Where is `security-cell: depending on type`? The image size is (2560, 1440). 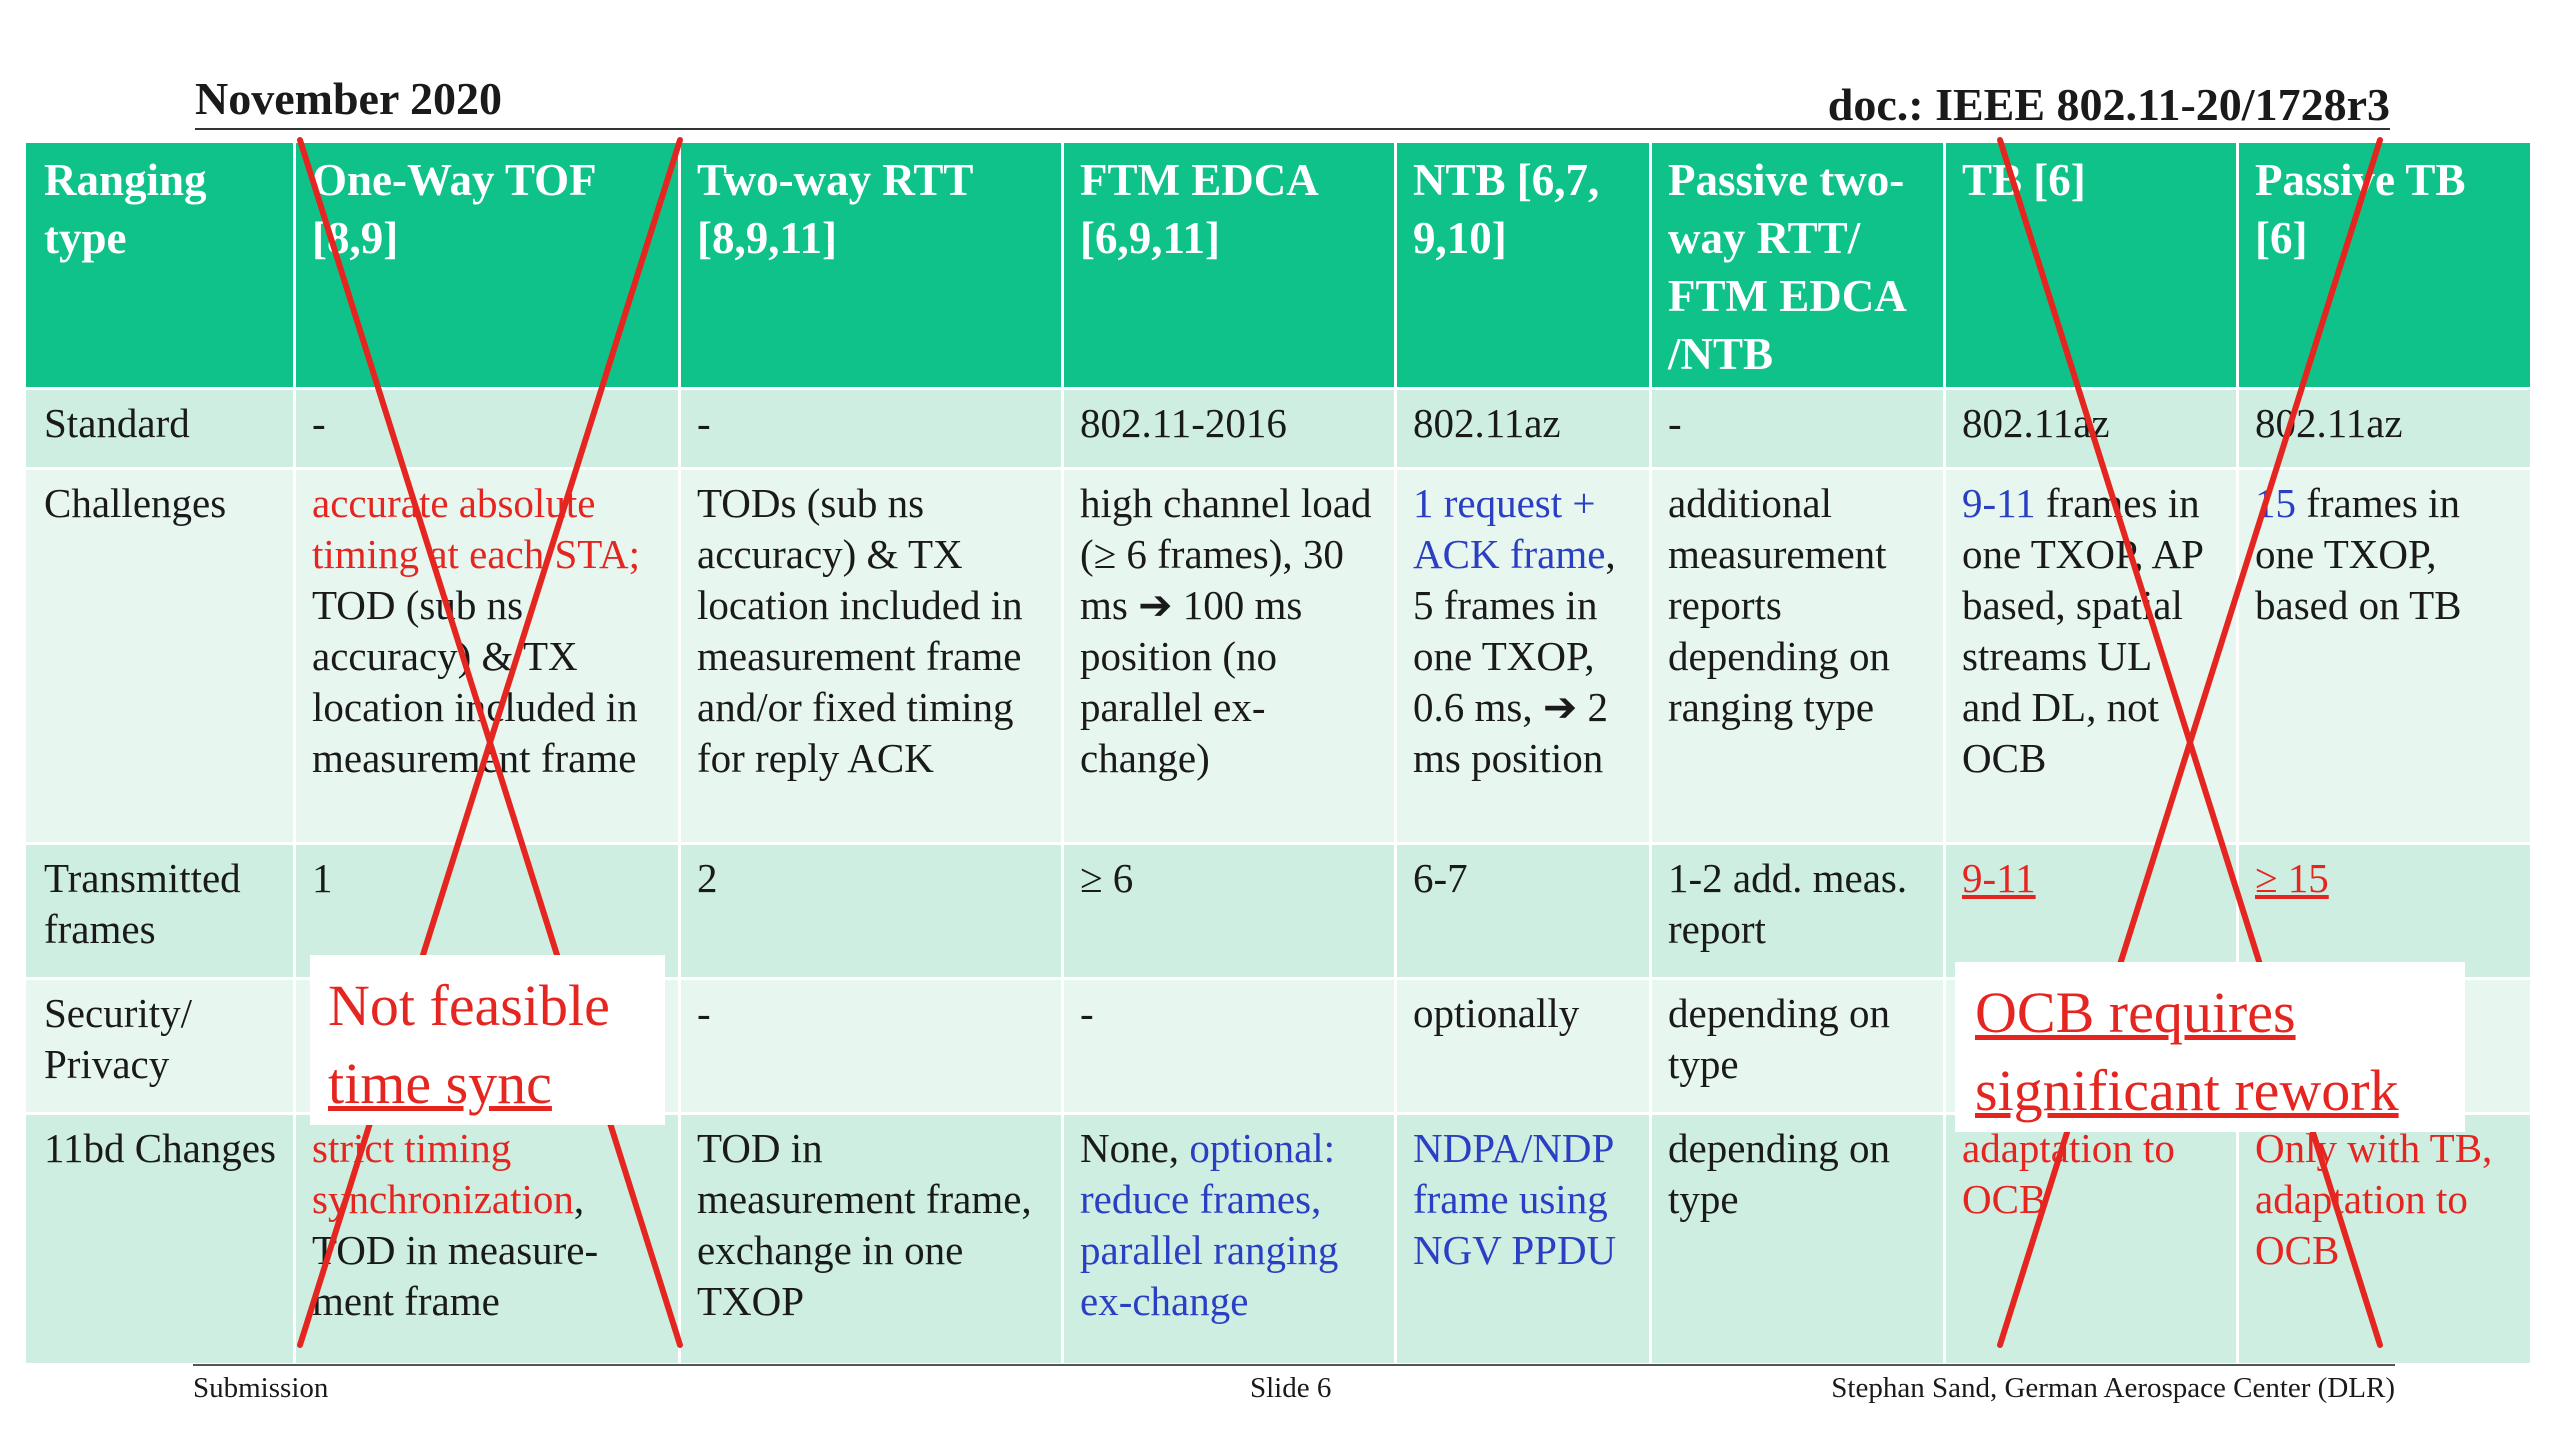
security-cell: depending on type is located at coordinates (1797, 1045).